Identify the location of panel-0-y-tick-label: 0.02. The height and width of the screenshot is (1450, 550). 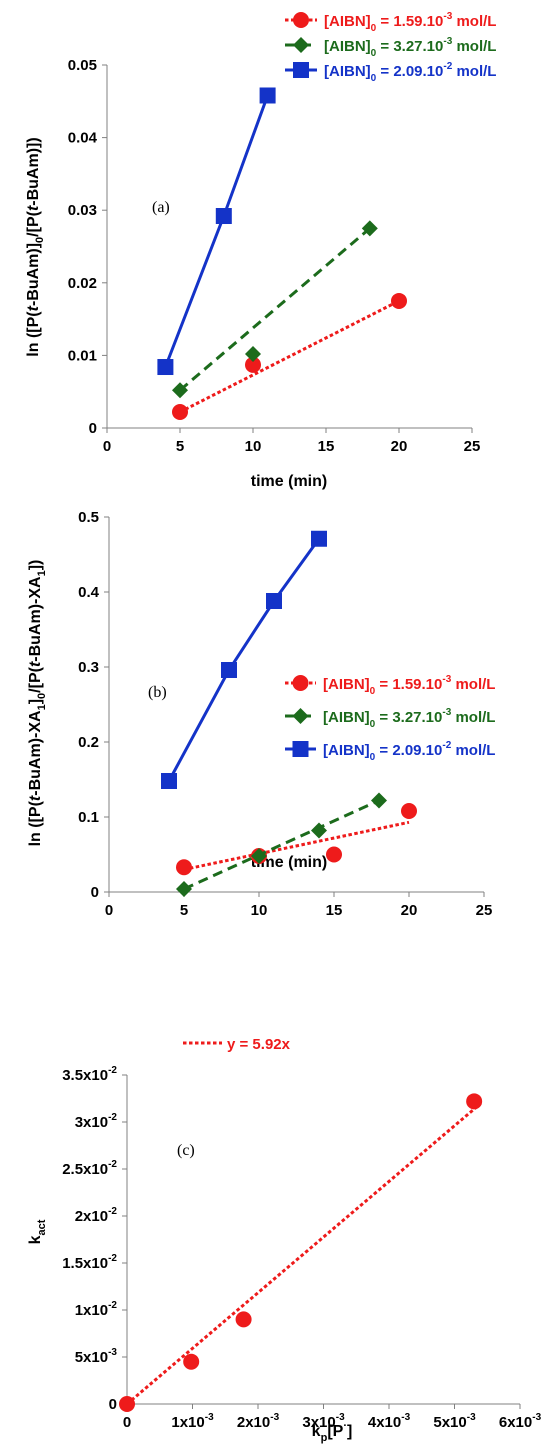
(82, 283).